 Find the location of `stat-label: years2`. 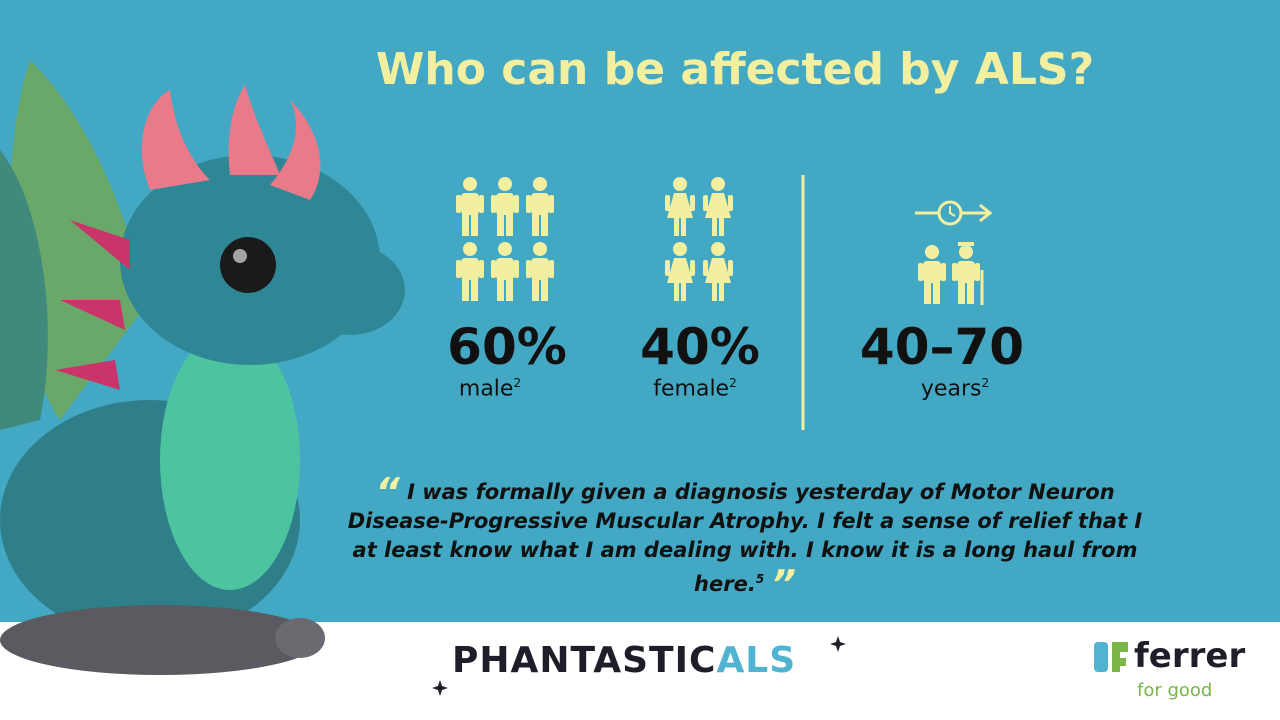

stat-label: years2 is located at coordinates (955, 388).